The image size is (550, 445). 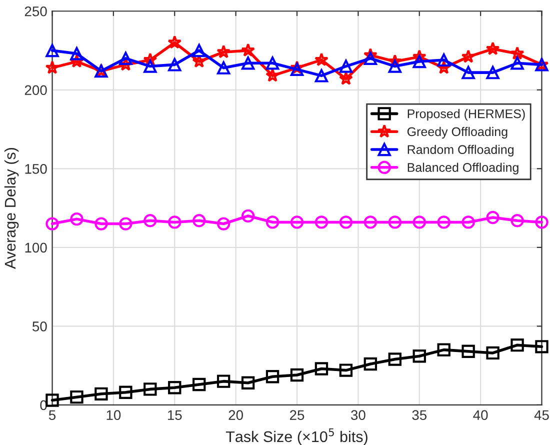 What do you see at coordinates (35, 11) in the screenshot?
I see `y-tick-label: 250` at bounding box center [35, 11].